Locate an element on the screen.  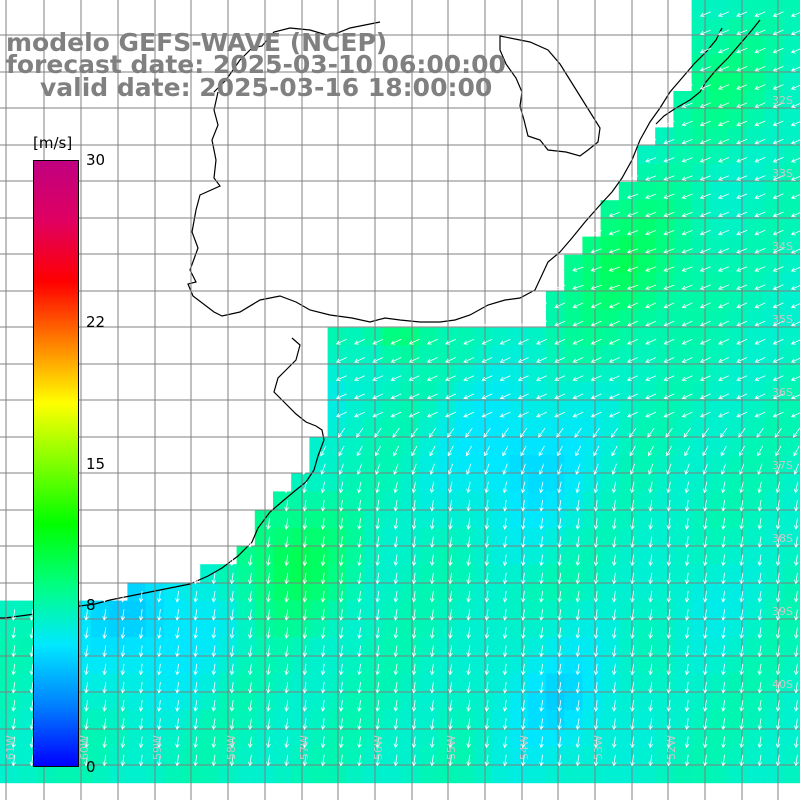
latitude-label: 37S is located at coordinates (782, 465).